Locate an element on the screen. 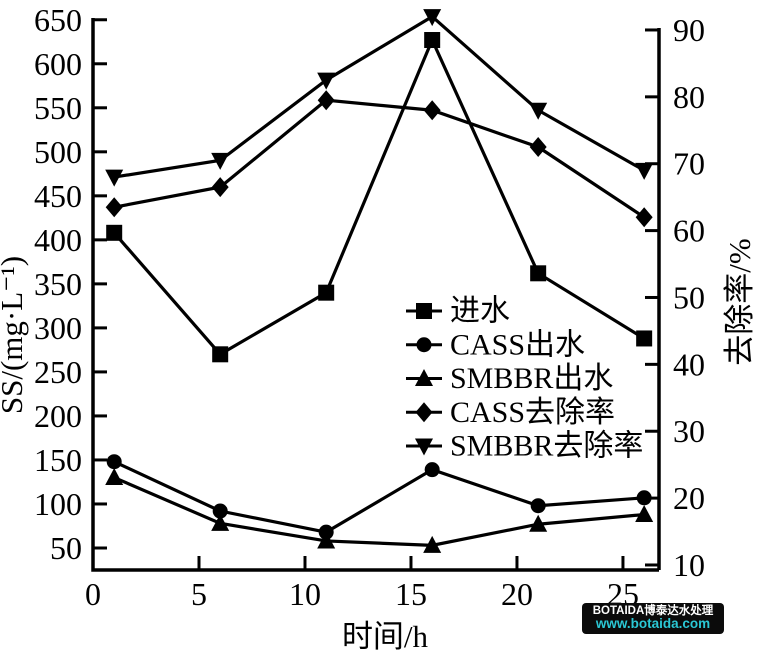  y-right-tick-label: 80 is located at coordinates (689, 97).